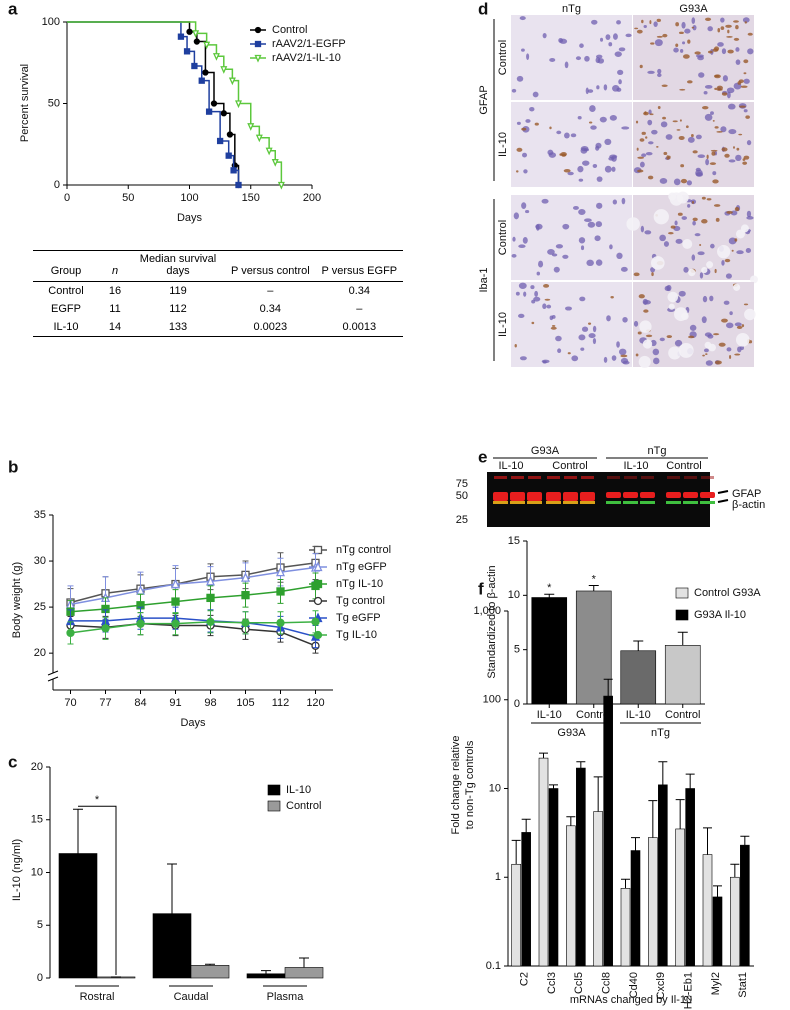  Describe the element at coordinates (492, 621) in the screenshot. I see `y-axis-label: Standardized to β-actin` at that location.